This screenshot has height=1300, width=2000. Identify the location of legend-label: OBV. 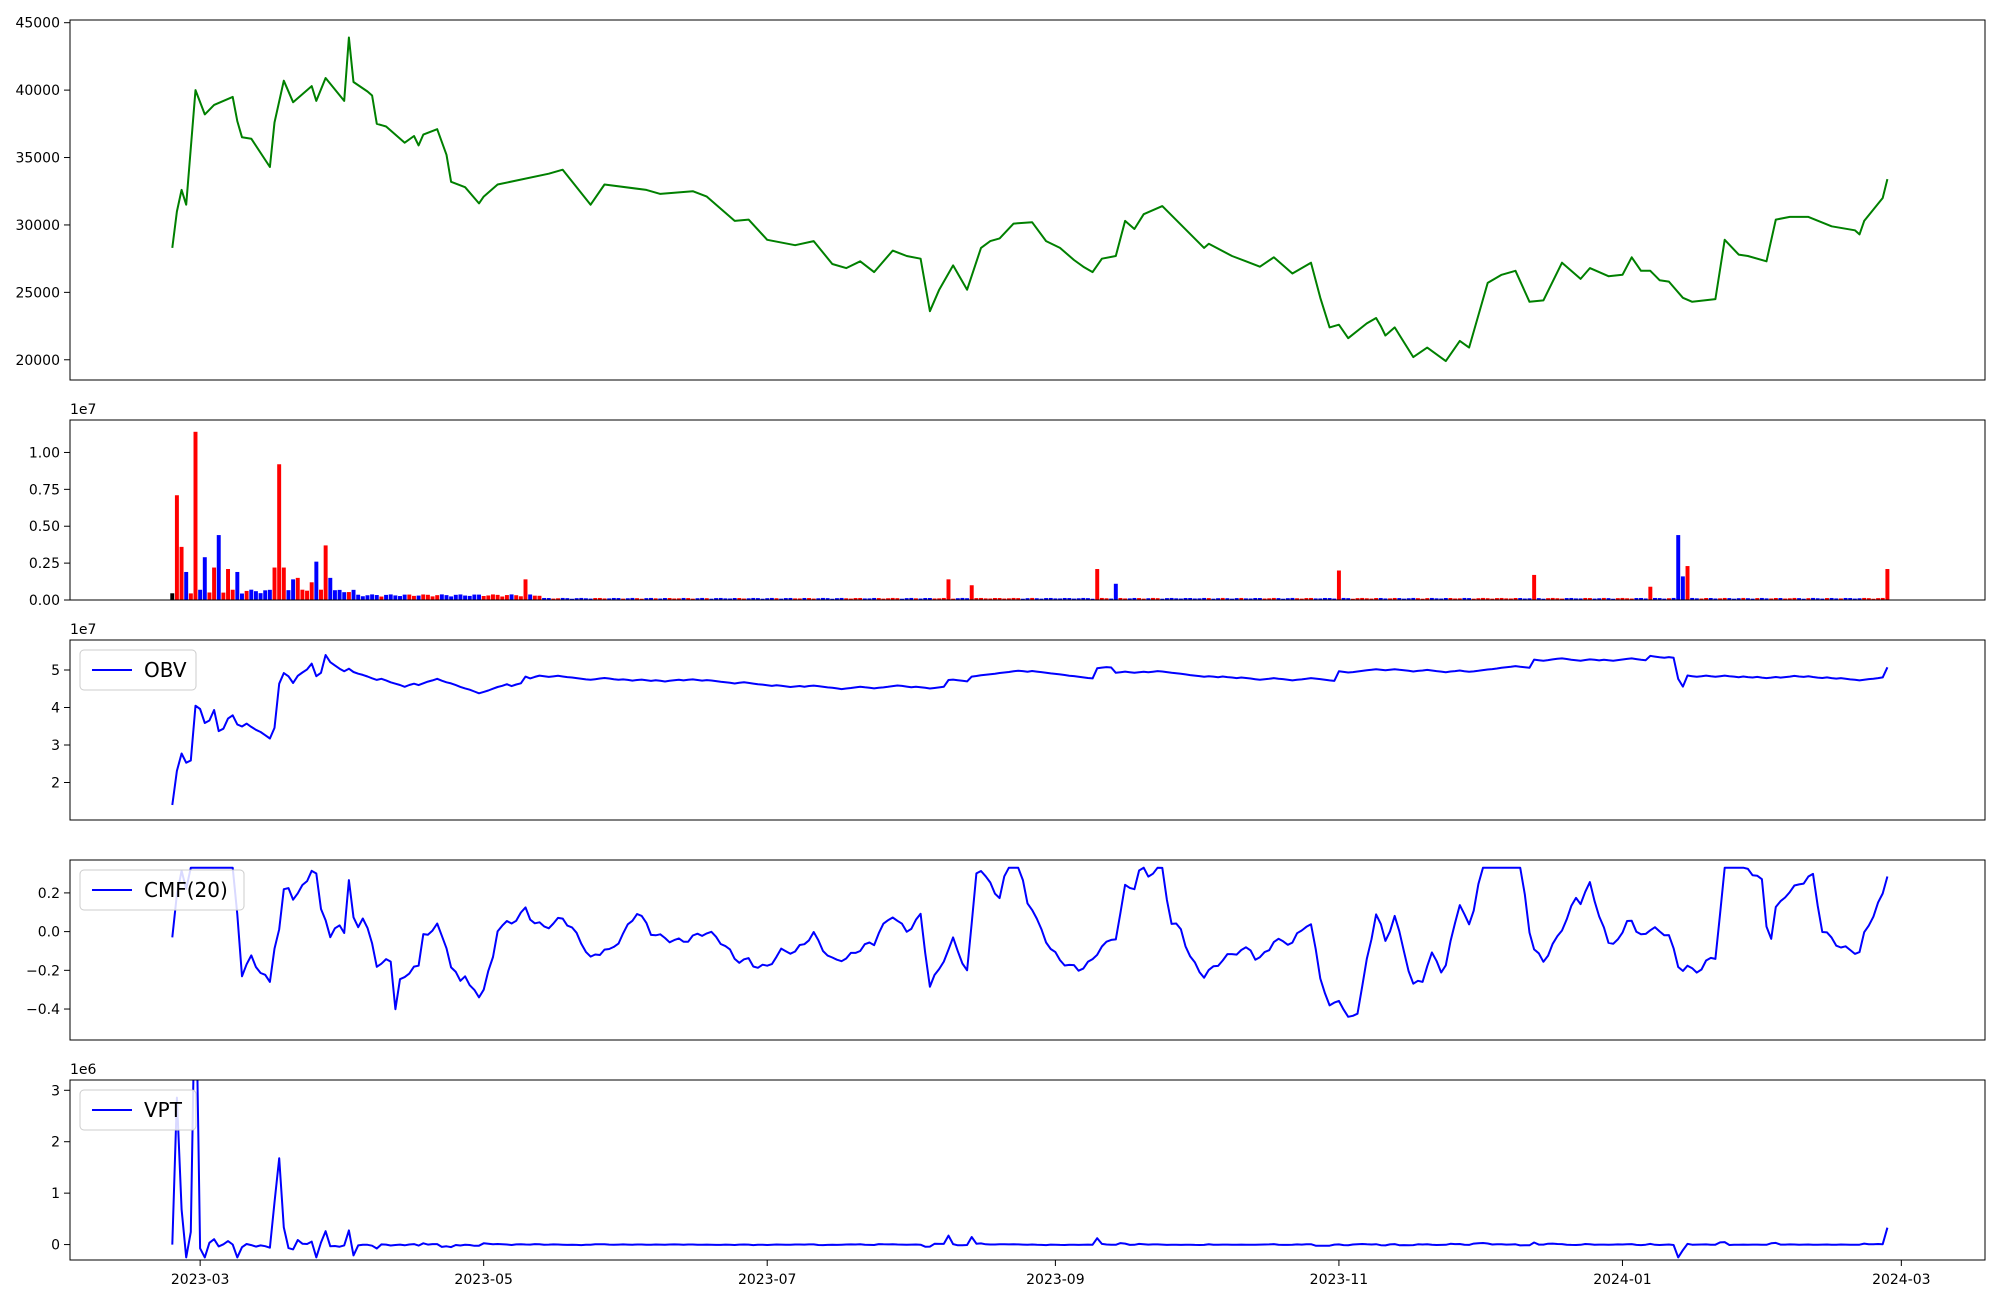
(165, 670).